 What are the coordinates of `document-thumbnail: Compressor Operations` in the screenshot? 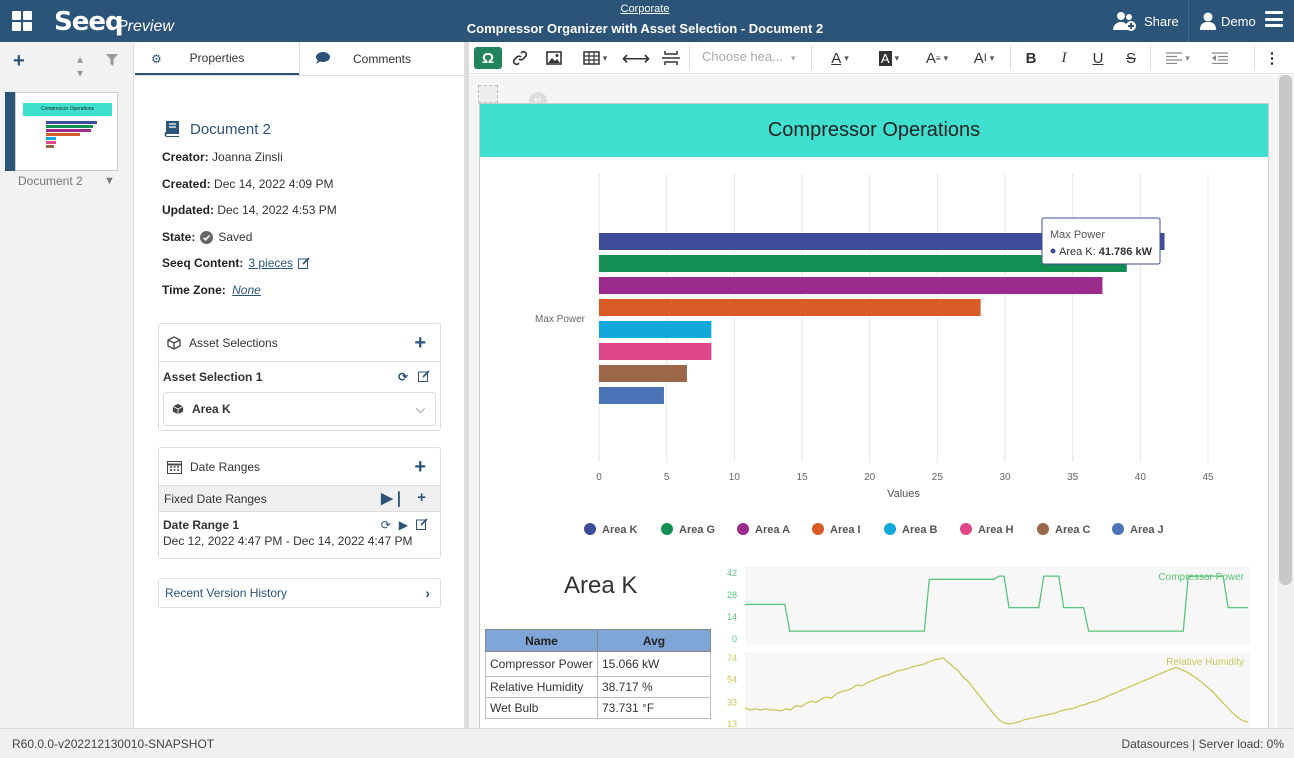 It's located at (66, 131).